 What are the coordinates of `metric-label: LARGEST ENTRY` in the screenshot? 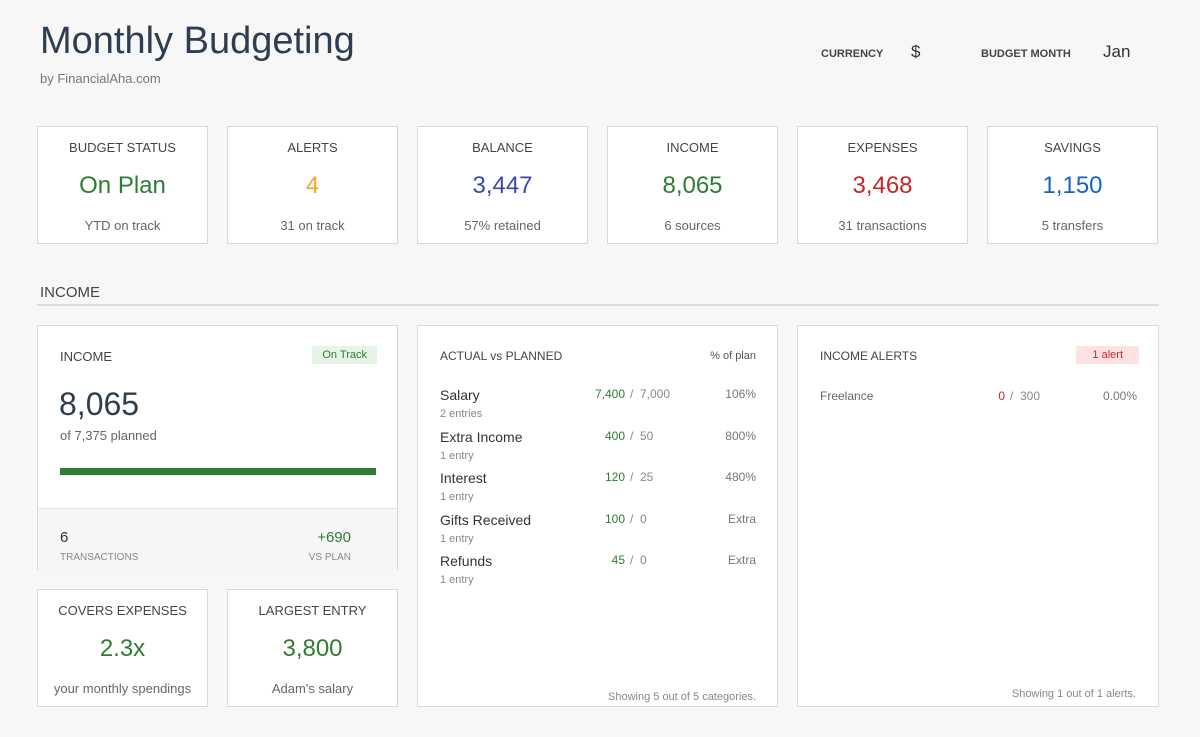 It's located at (312, 610).